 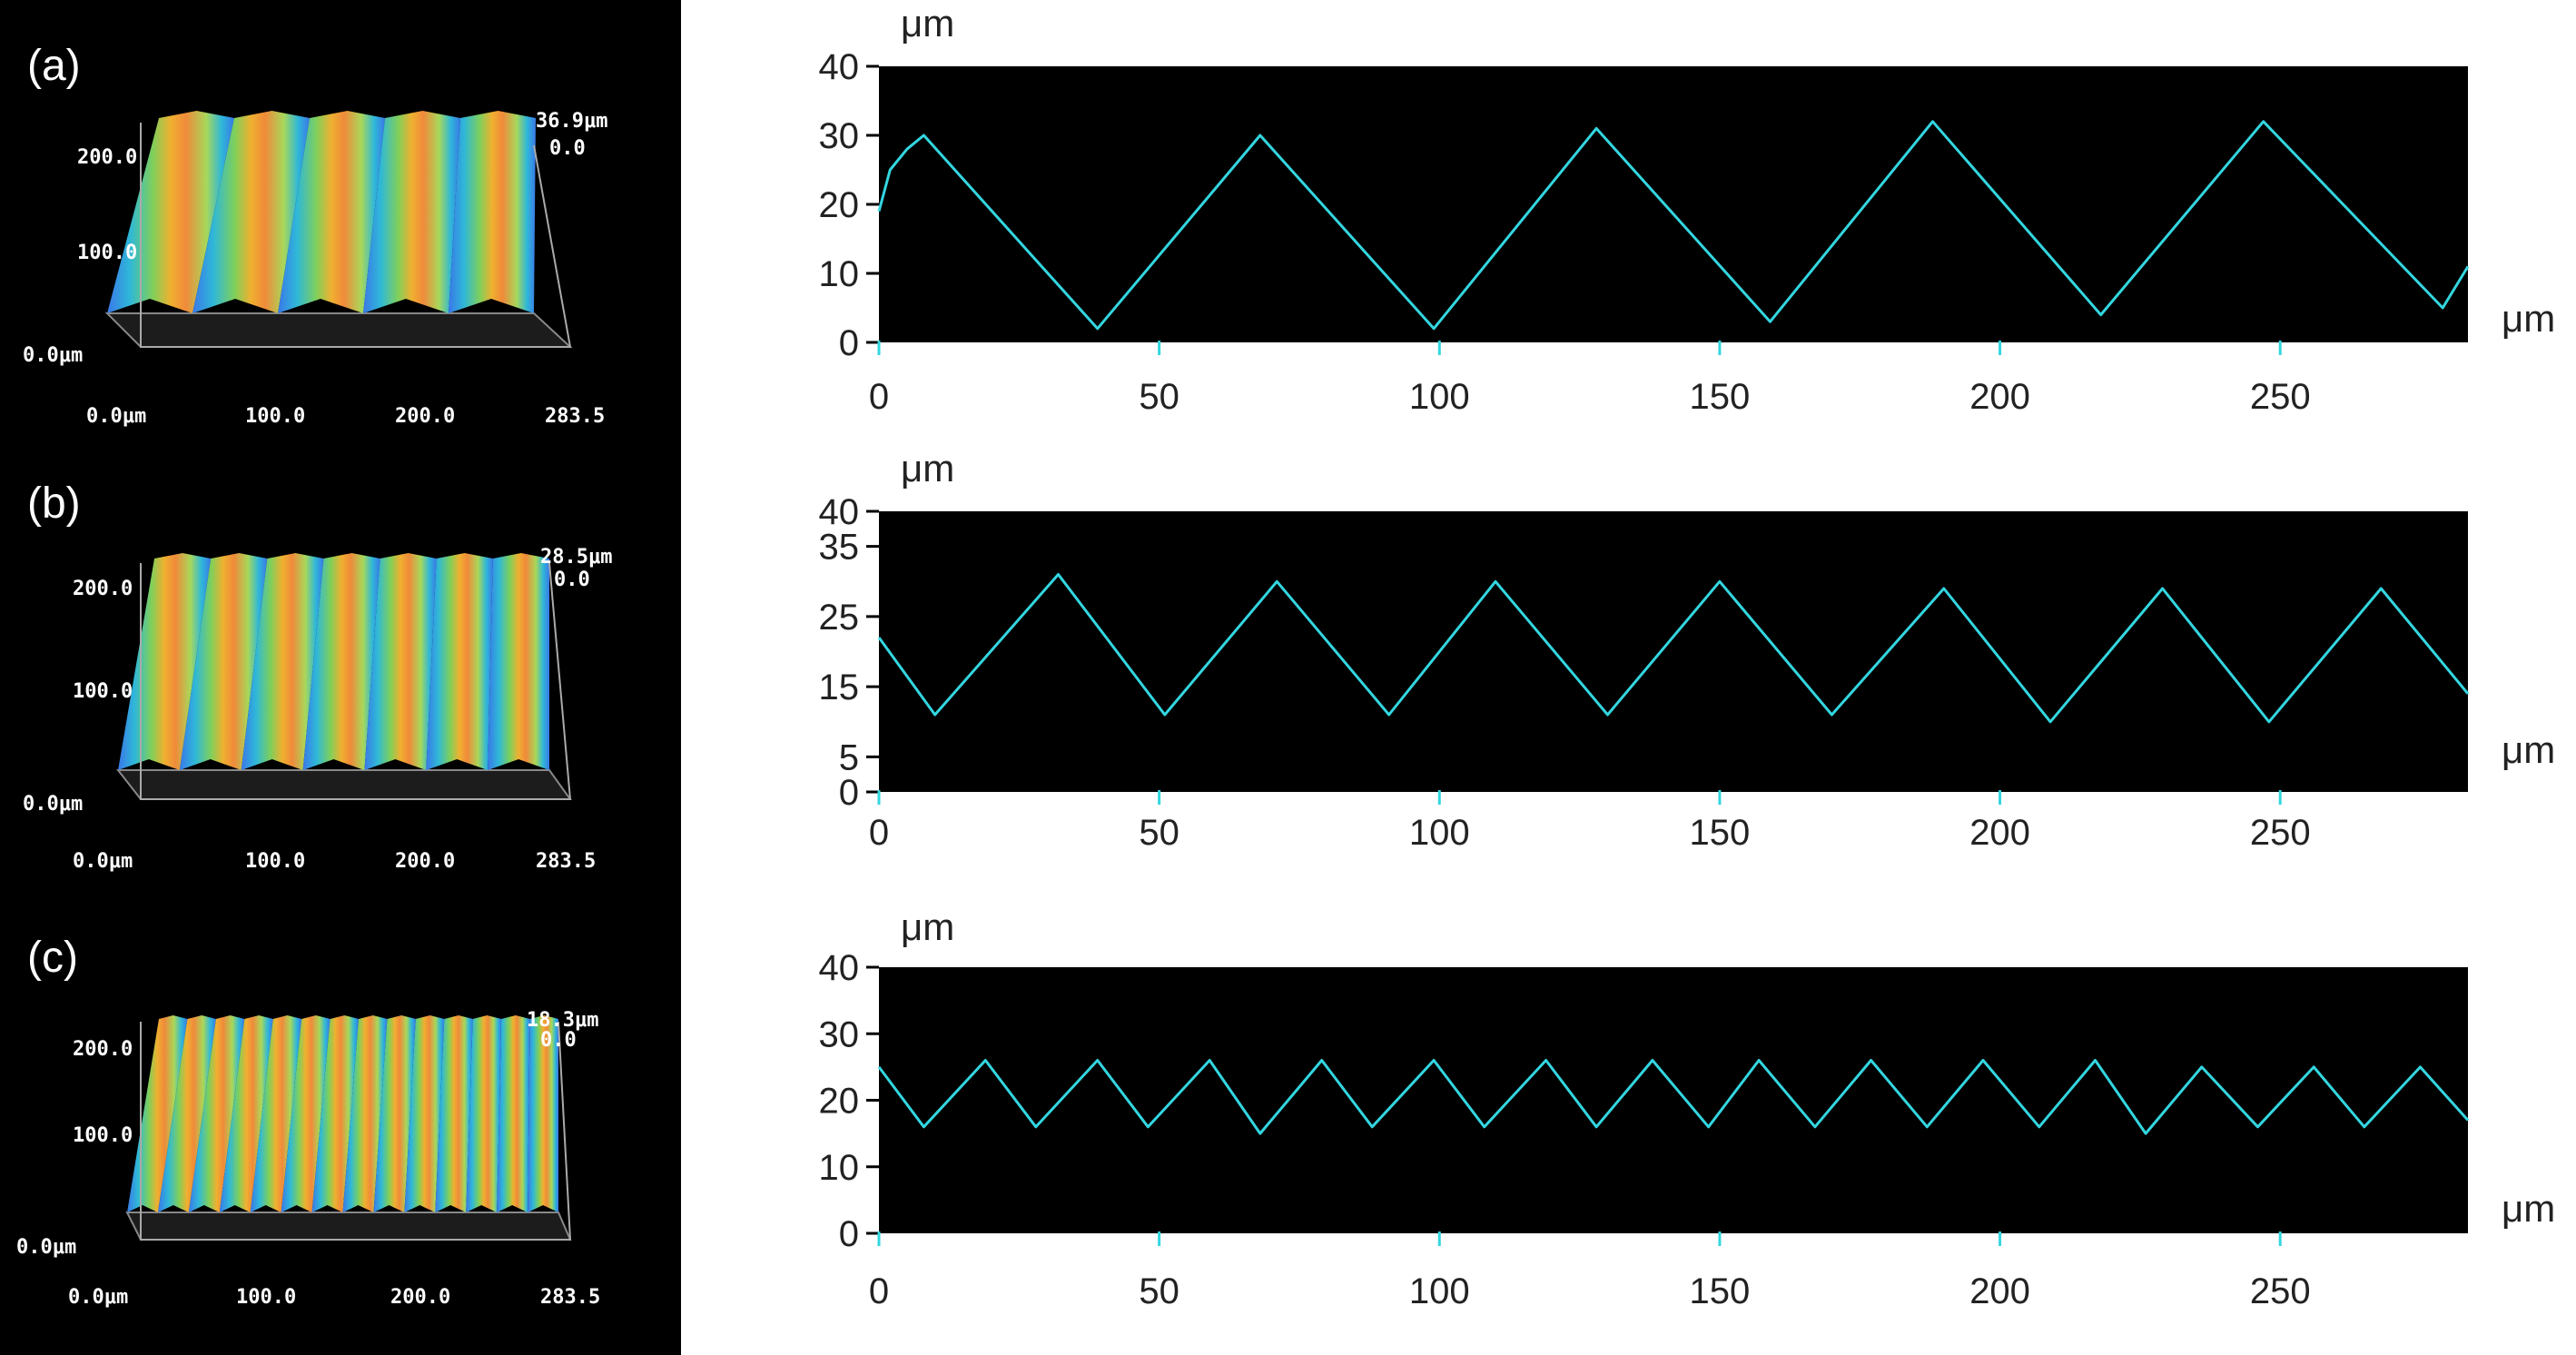 What do you see at coordinates (275, 416) in the screenshot?
I see `surface-a-xtick-100: 100.0` at bounding box center [275, 416].